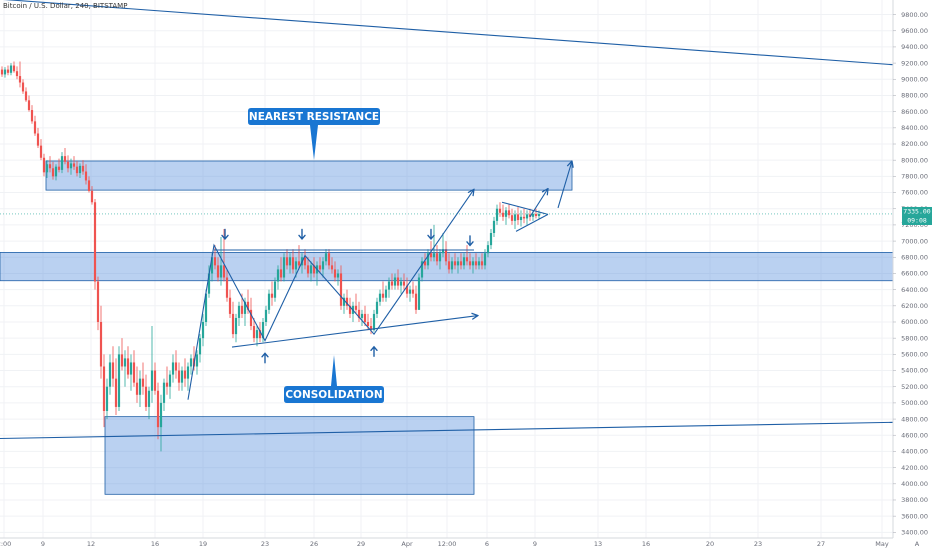 This screenshot has height=550, width=932. I want to click on resistance-callout: NEAREST RESISTANCE, so click(314, 134).